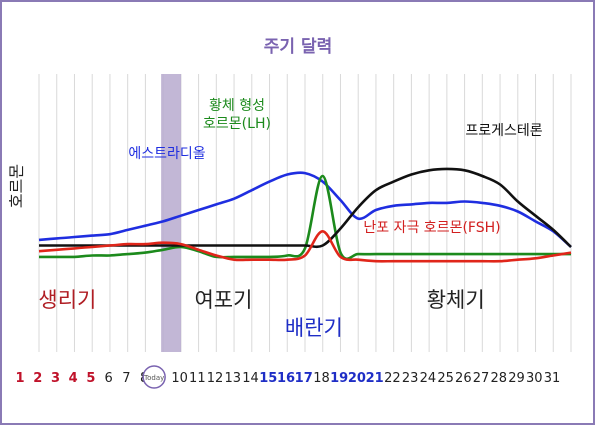 This screenshot has width=595, height=425. I want to click on fsh-line, so click(305, 246).